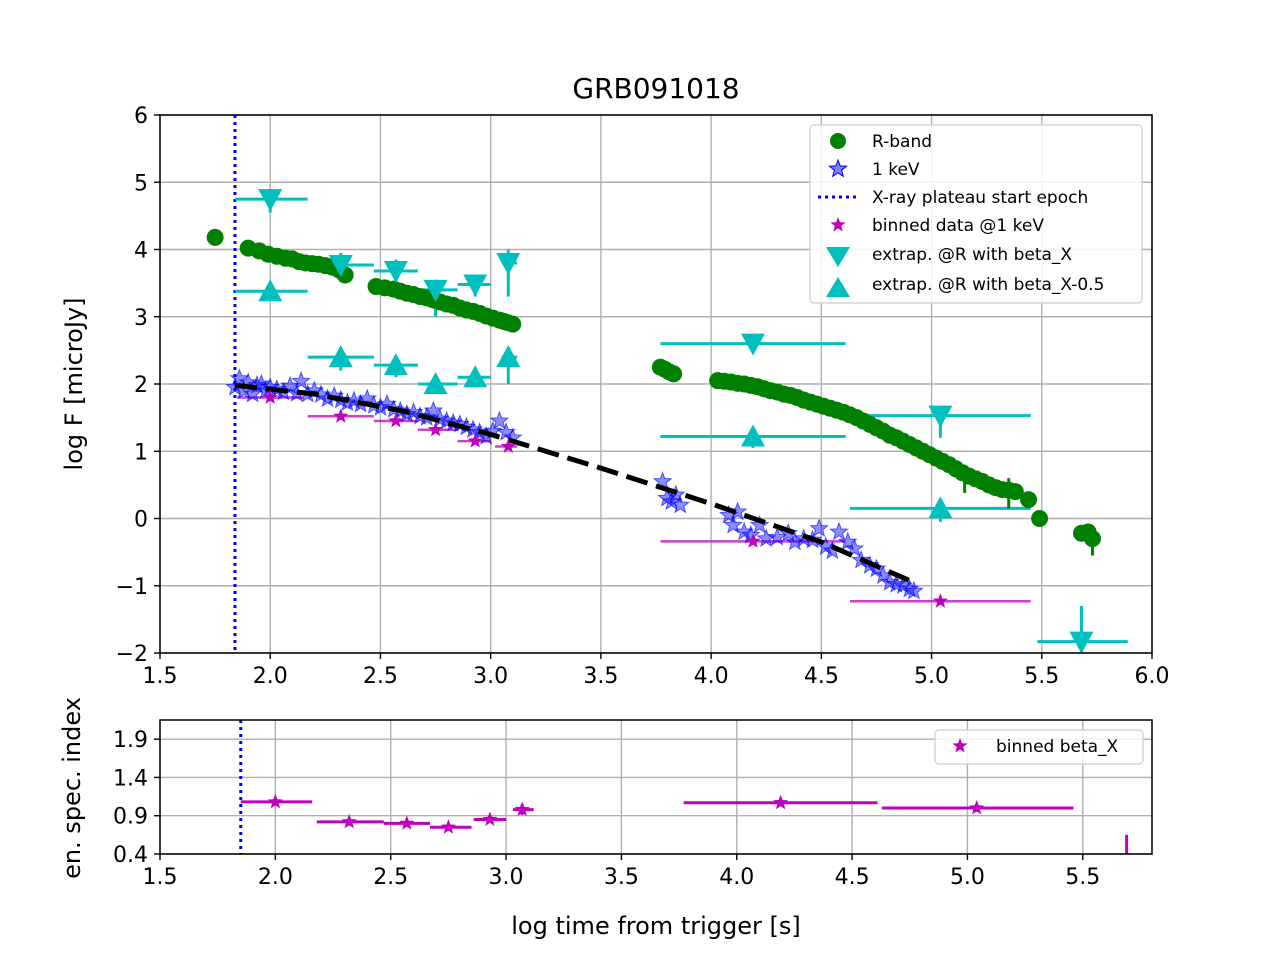  Describe the element at coordinates (621, 877) in the screenshot. I see `bottom-xtick-label: 3.5` at that location.